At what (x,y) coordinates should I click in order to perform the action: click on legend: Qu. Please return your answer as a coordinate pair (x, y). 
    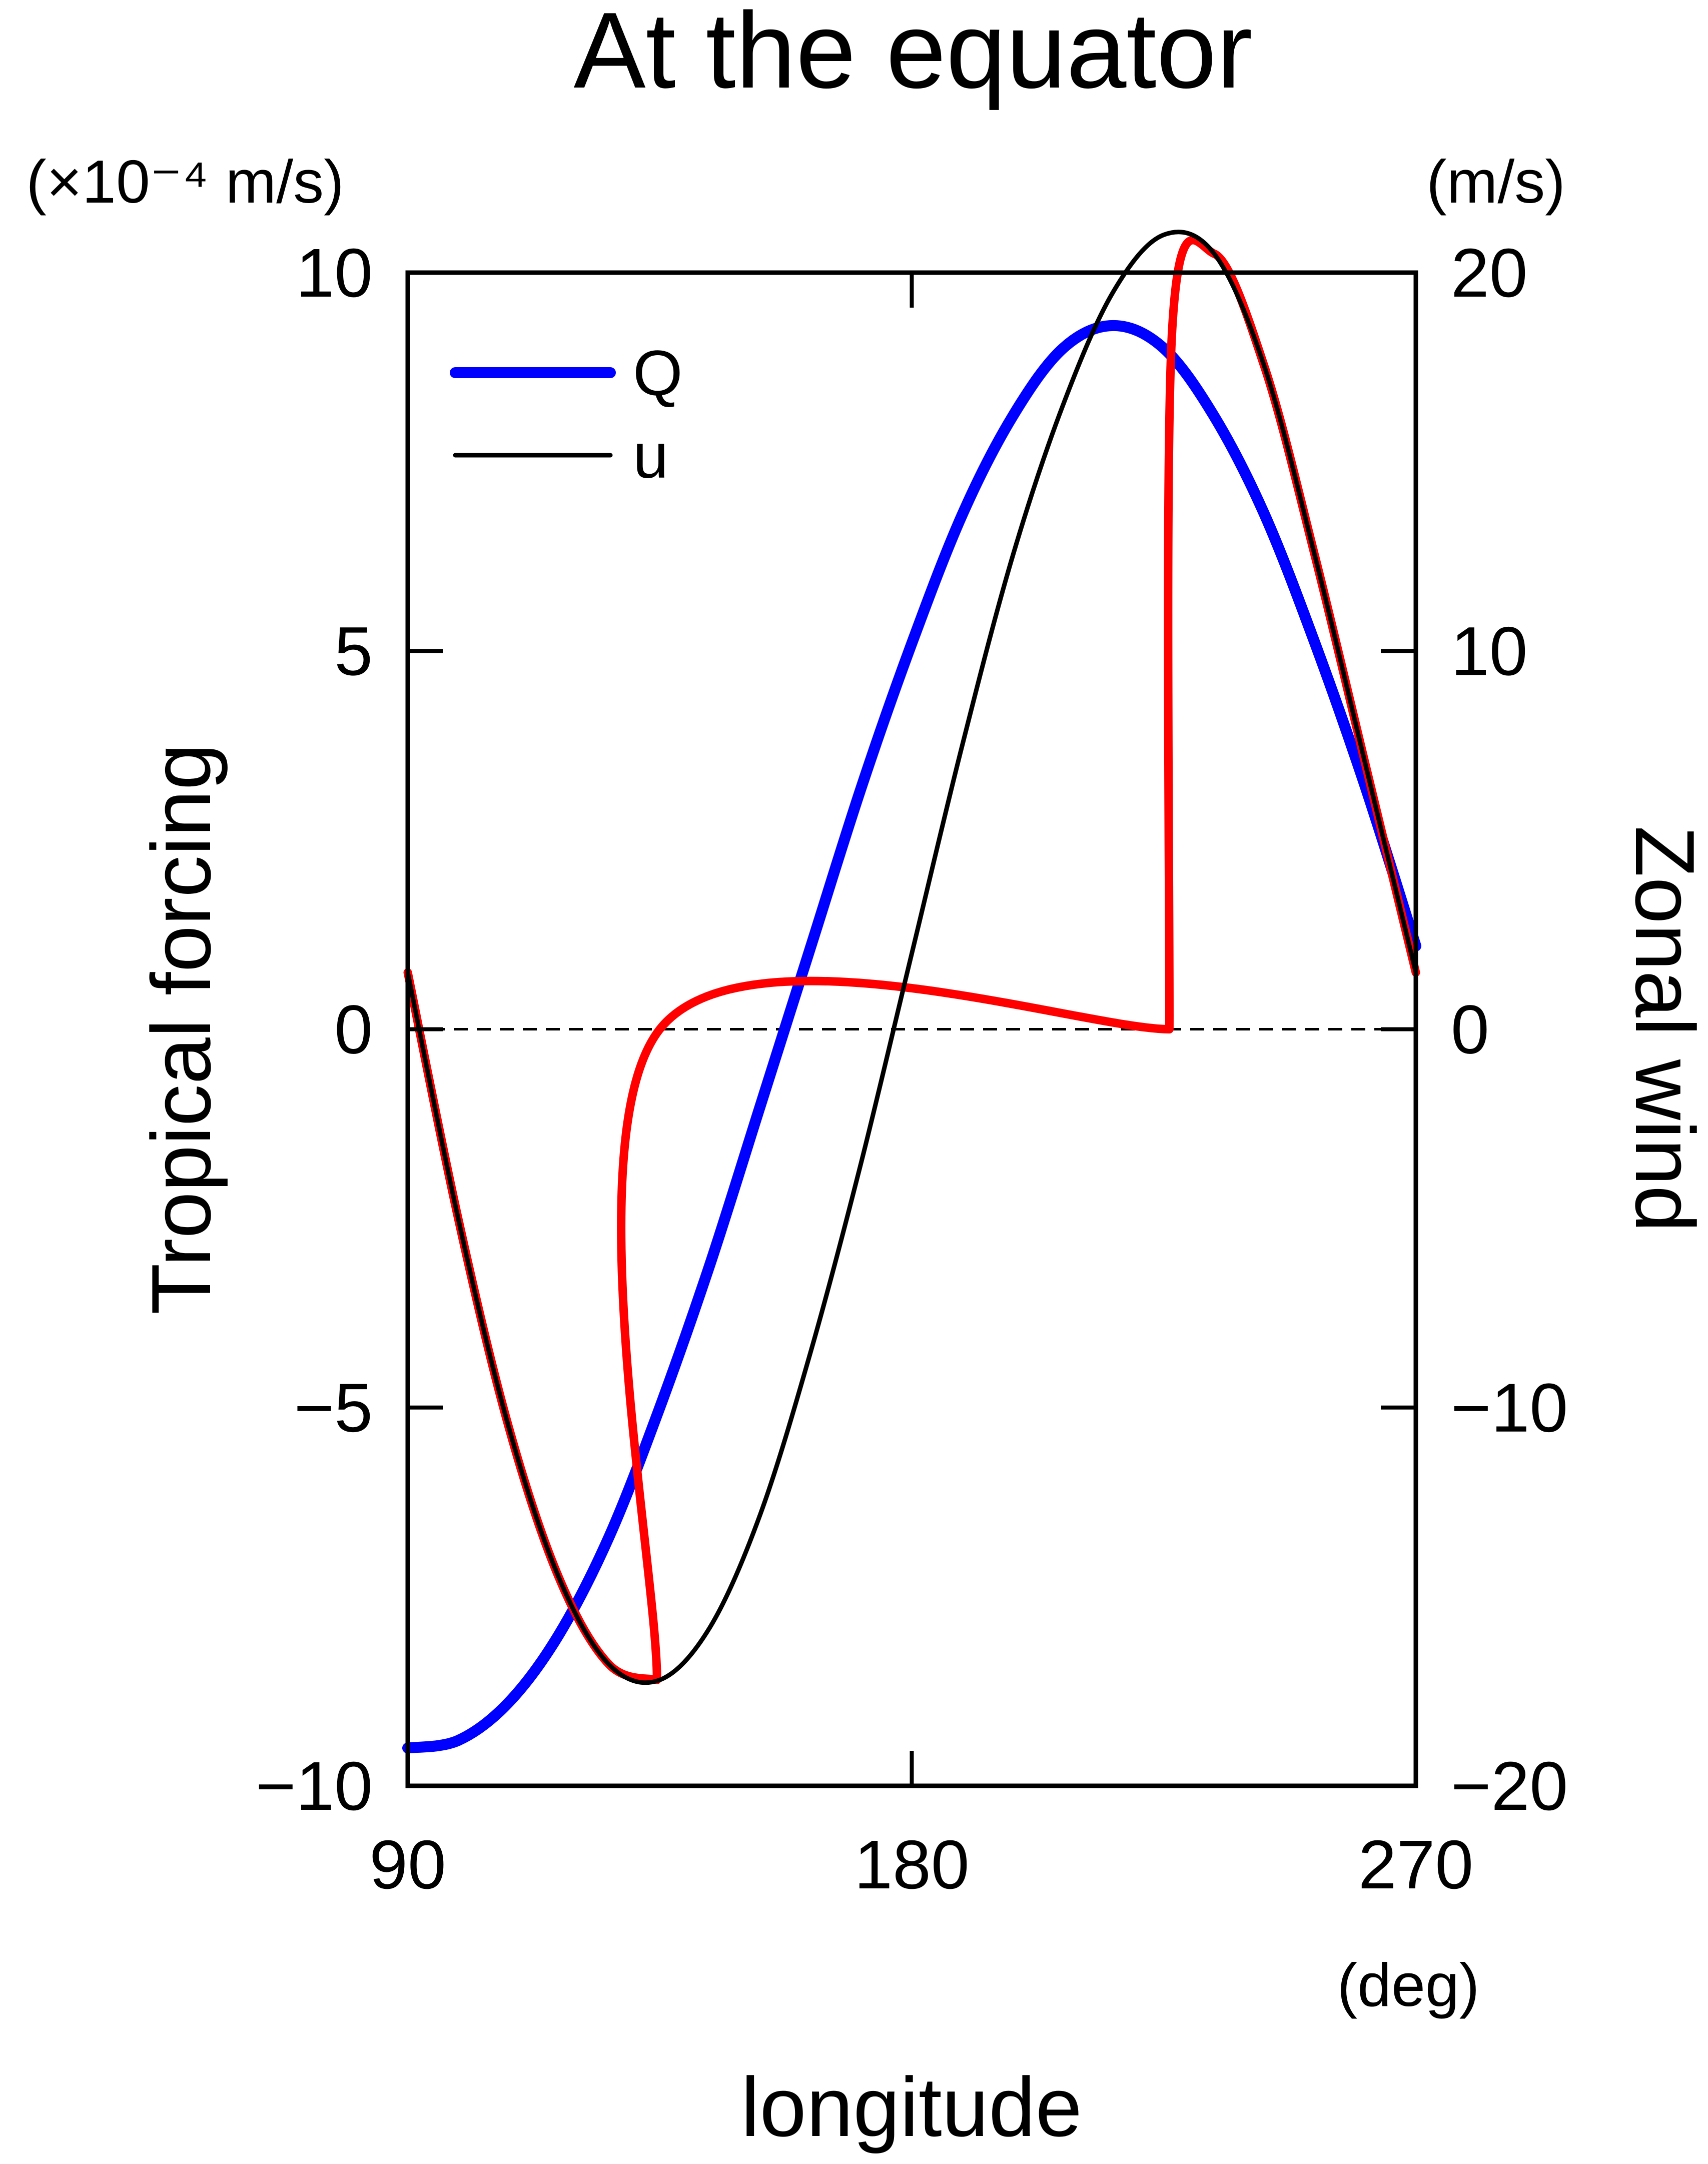
    Looking at the image, I should click on (567, 415).